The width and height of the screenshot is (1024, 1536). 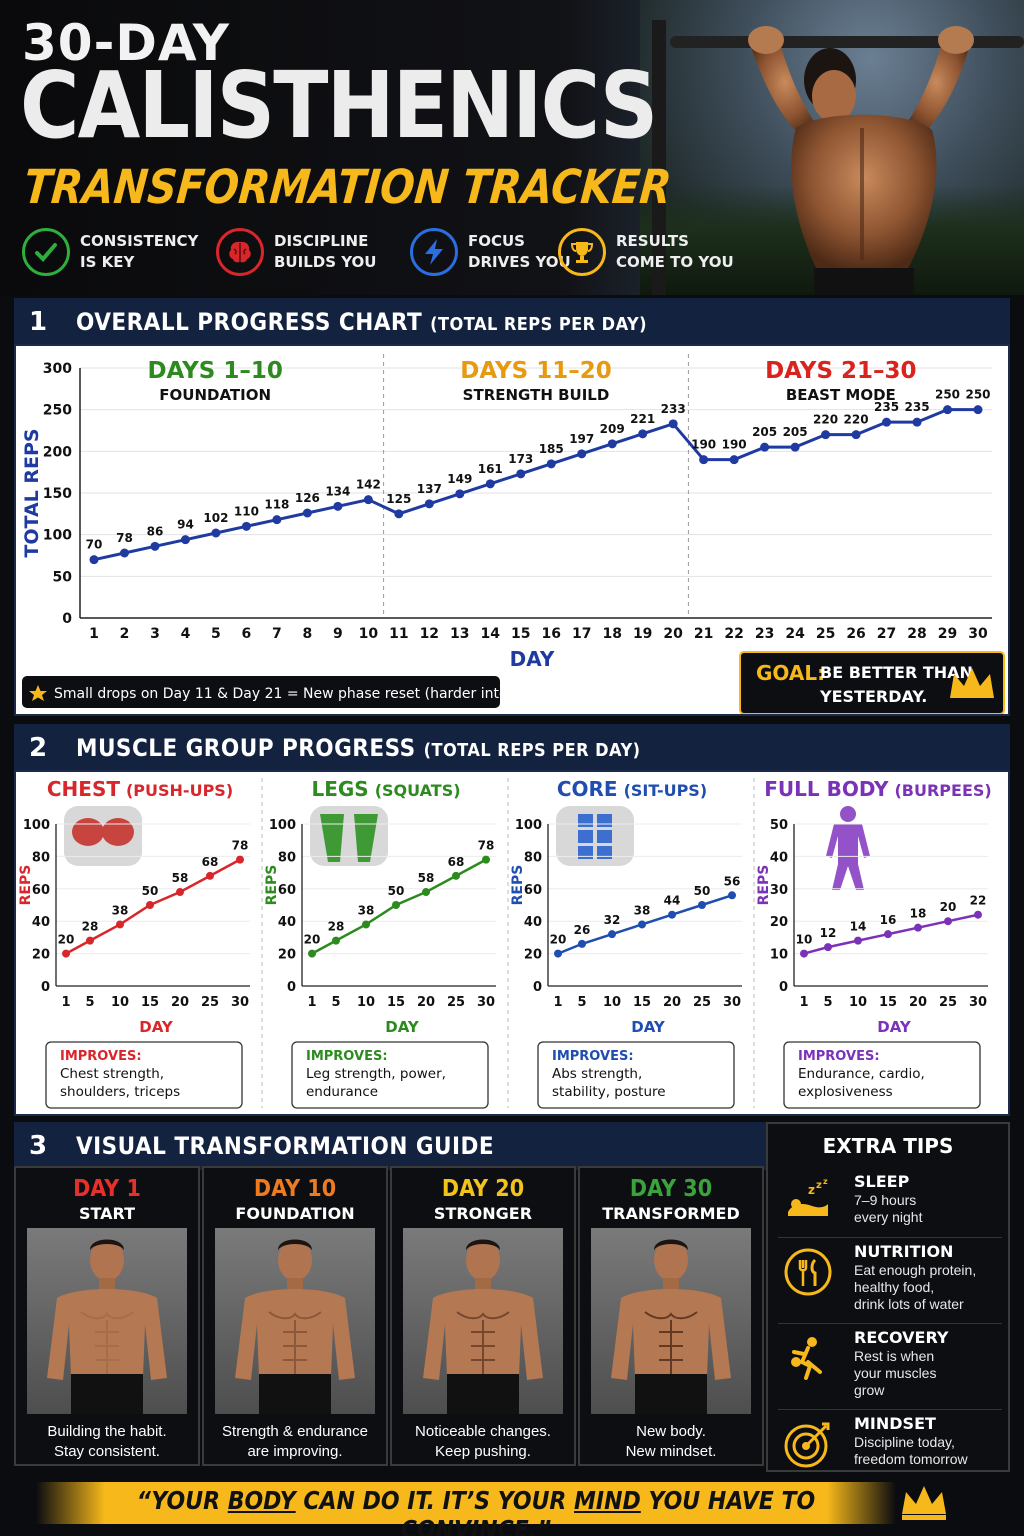 What do you see at coordinates (535, 485) in the screenshot?
I see `series-line` at bounding box center [535, 485].